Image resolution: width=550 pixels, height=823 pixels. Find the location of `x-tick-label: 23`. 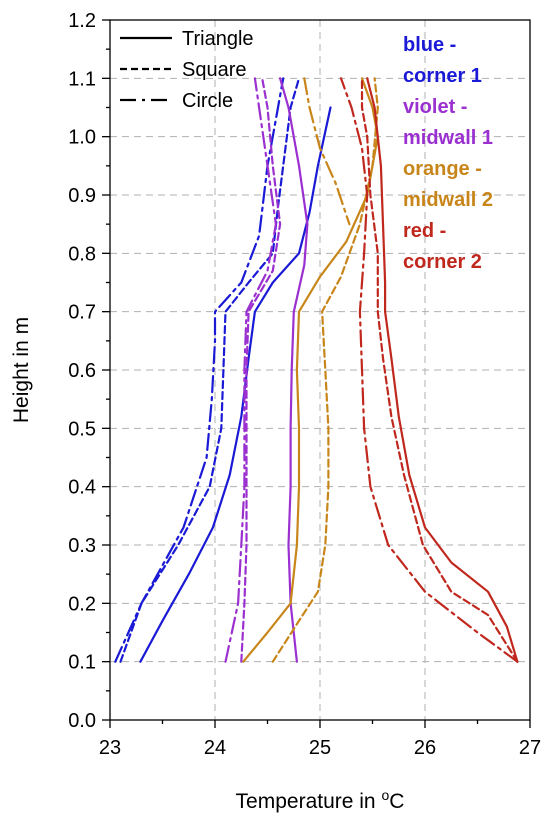

x-tick-label: 23 is located at coordinates (110, 748).